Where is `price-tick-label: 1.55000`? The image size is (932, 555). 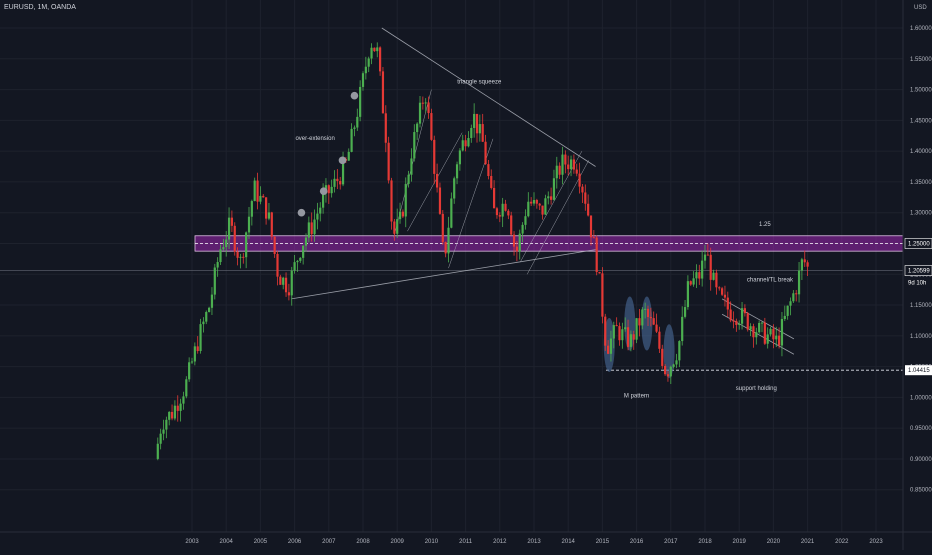
price-tick-label: 1.55000 is located at coordinates (921, 60).